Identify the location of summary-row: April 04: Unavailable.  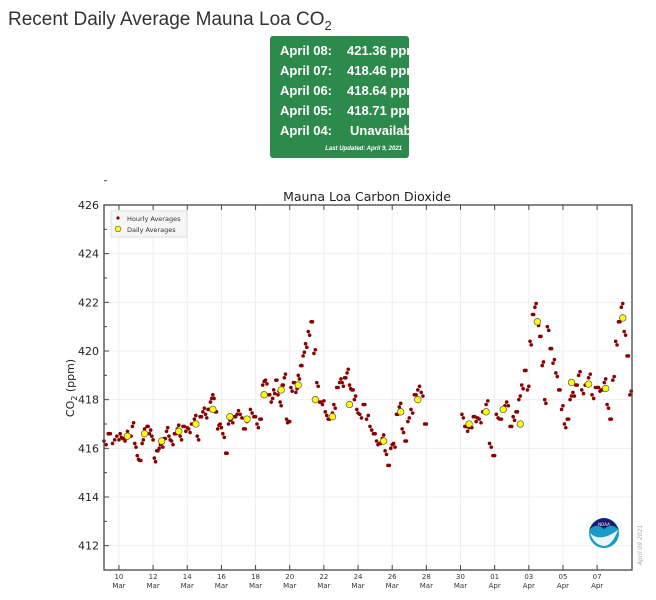
(351, 130).